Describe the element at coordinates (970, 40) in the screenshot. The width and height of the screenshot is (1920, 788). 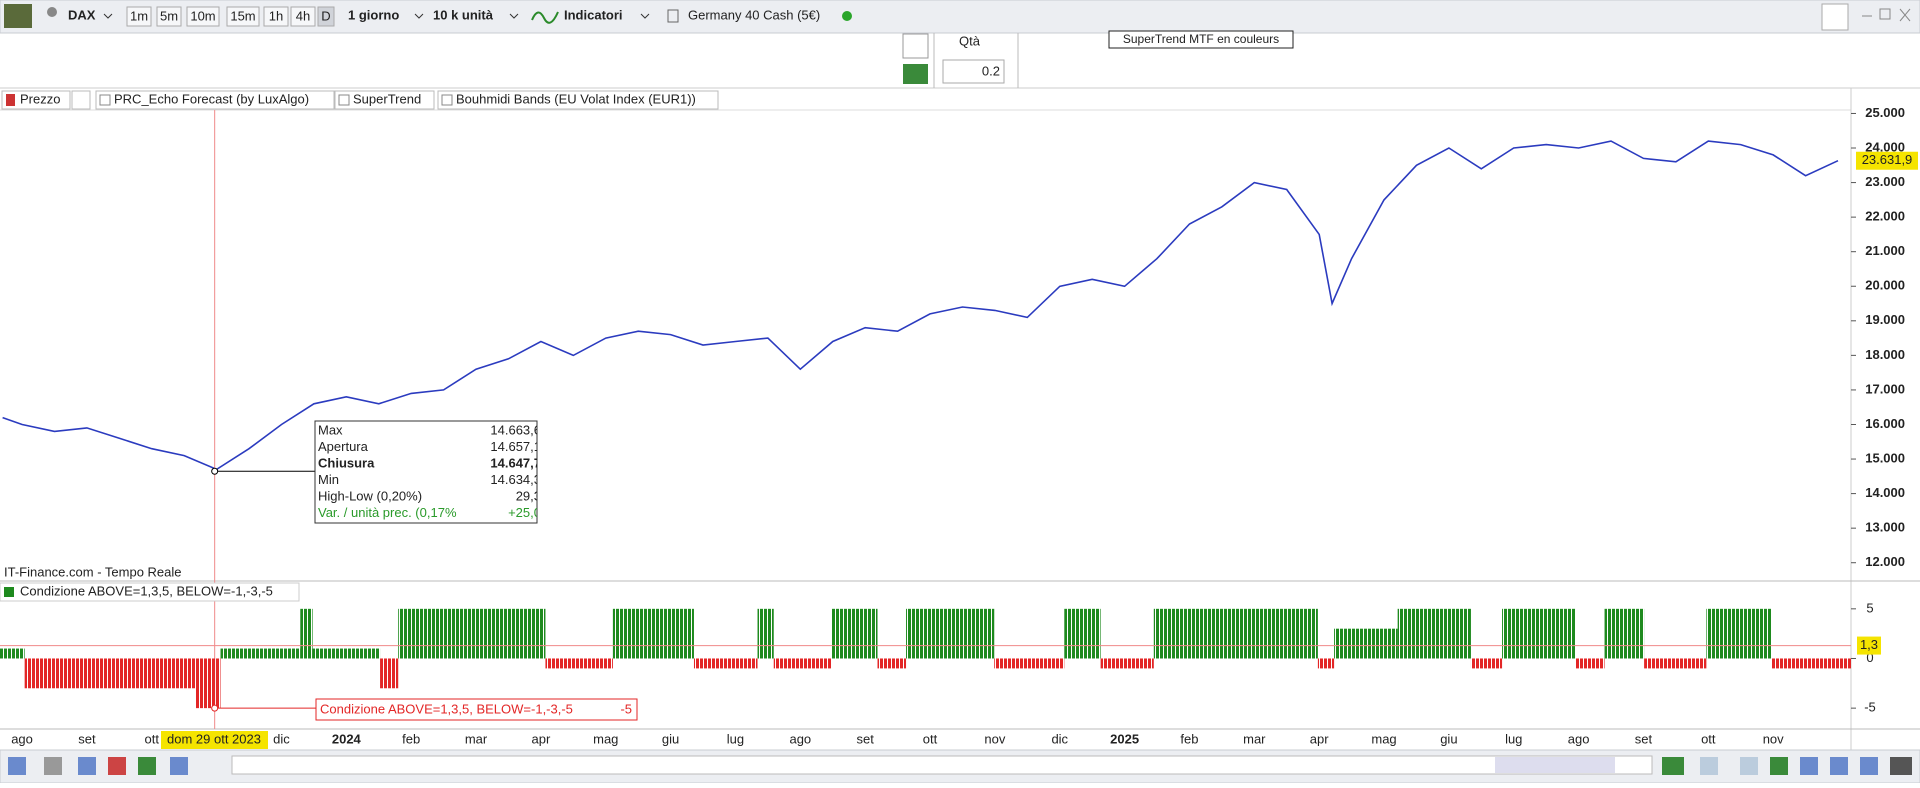
I see `qty-label: Qtà` at that location.